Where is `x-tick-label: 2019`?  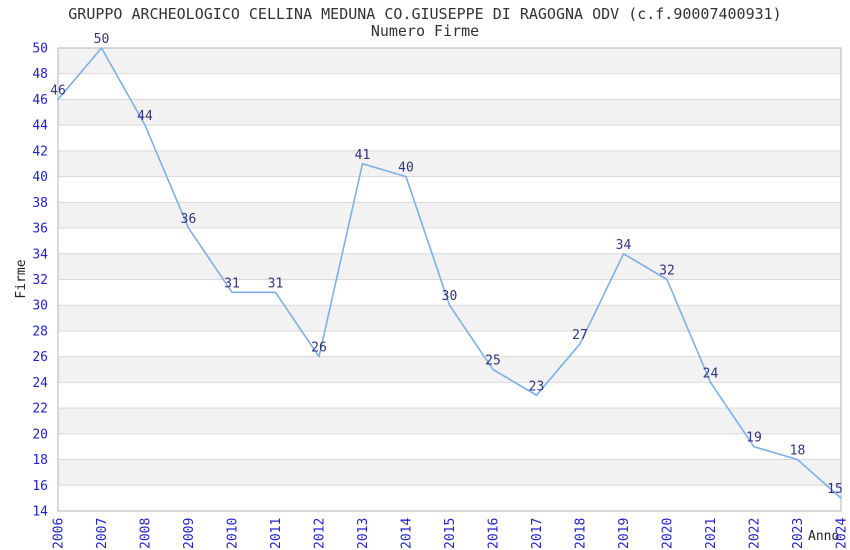 x-tick-label: 2019 is located at coordinates (624, 533).